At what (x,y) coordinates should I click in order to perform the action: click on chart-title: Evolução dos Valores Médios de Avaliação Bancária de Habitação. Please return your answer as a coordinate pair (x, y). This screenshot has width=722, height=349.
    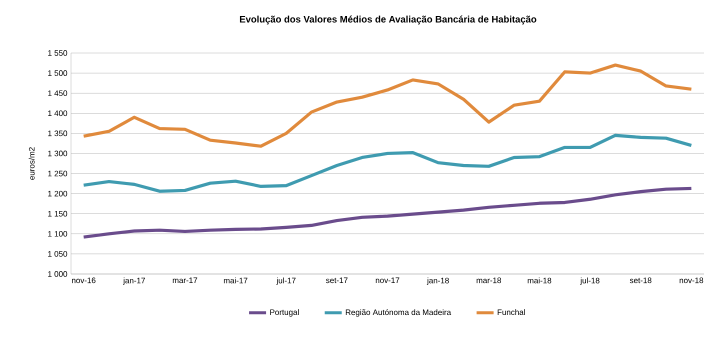
    Looking at the image, I should click on (388, 20).